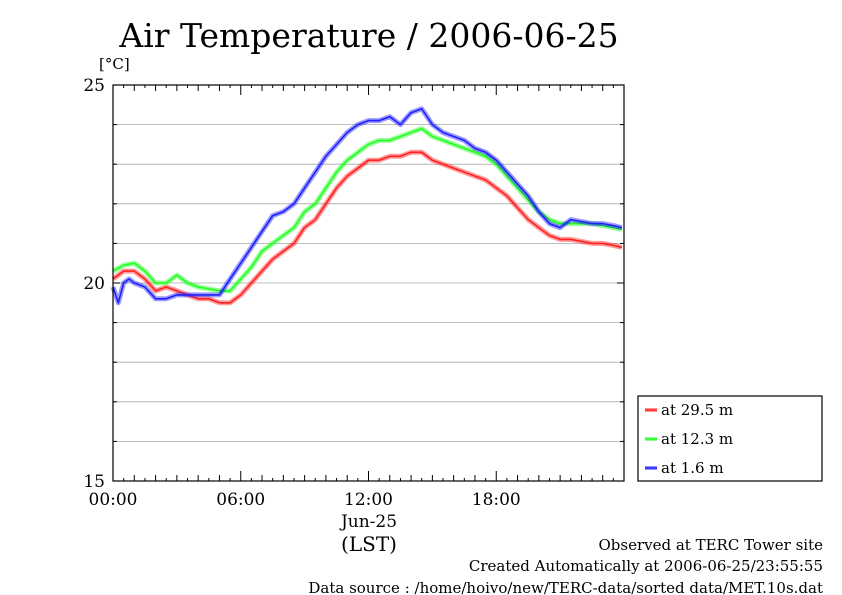 Image resolution: width=842 pixels, height=595 pixels. I want to click on y-tick-label: 15, so click(94, 482).